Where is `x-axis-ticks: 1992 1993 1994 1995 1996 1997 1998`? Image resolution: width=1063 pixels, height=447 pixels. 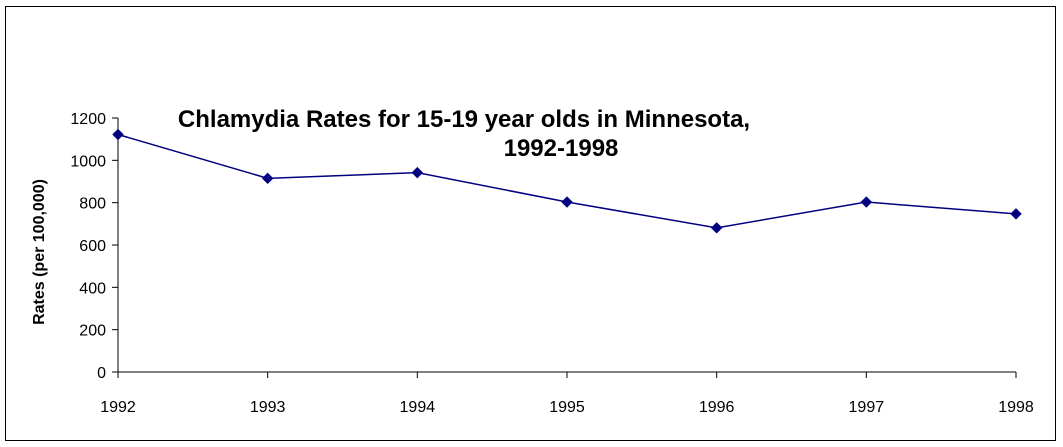
x-axis-ticks: 1992 1993 1994 1995 1996 1997 1998 is located at coordinates (567, 394).